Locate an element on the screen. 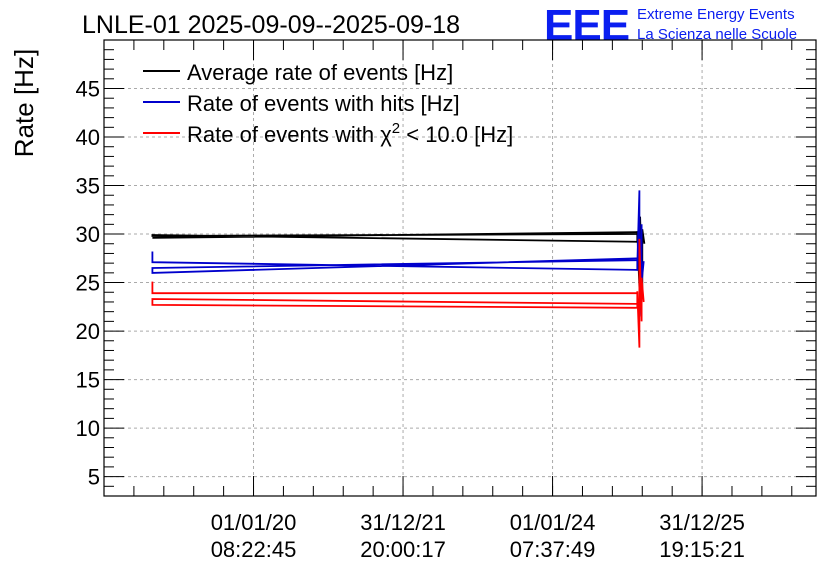  series-hits-rate is located at coordinates (398, 253).